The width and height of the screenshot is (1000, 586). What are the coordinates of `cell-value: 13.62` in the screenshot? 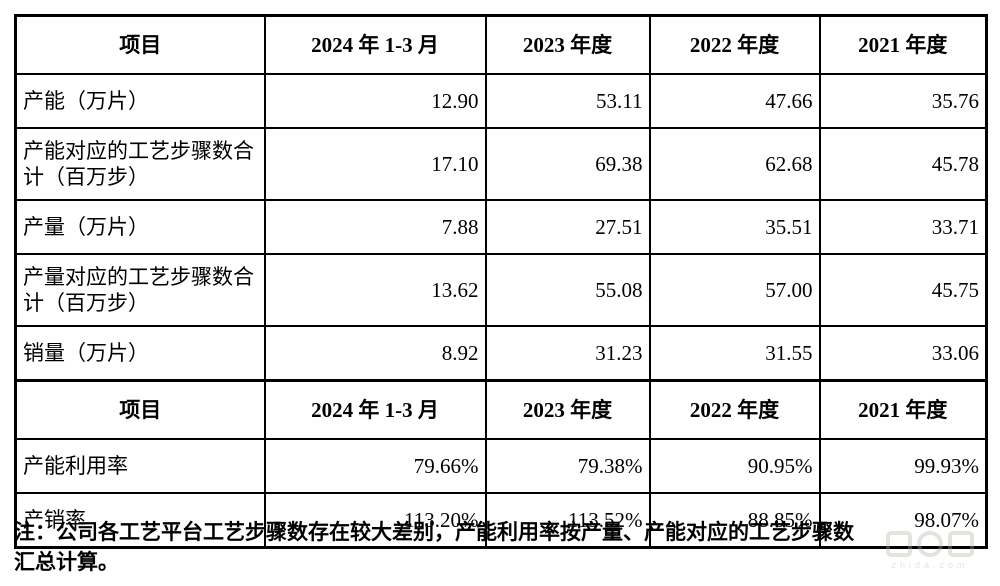 It's located at (375, 290).